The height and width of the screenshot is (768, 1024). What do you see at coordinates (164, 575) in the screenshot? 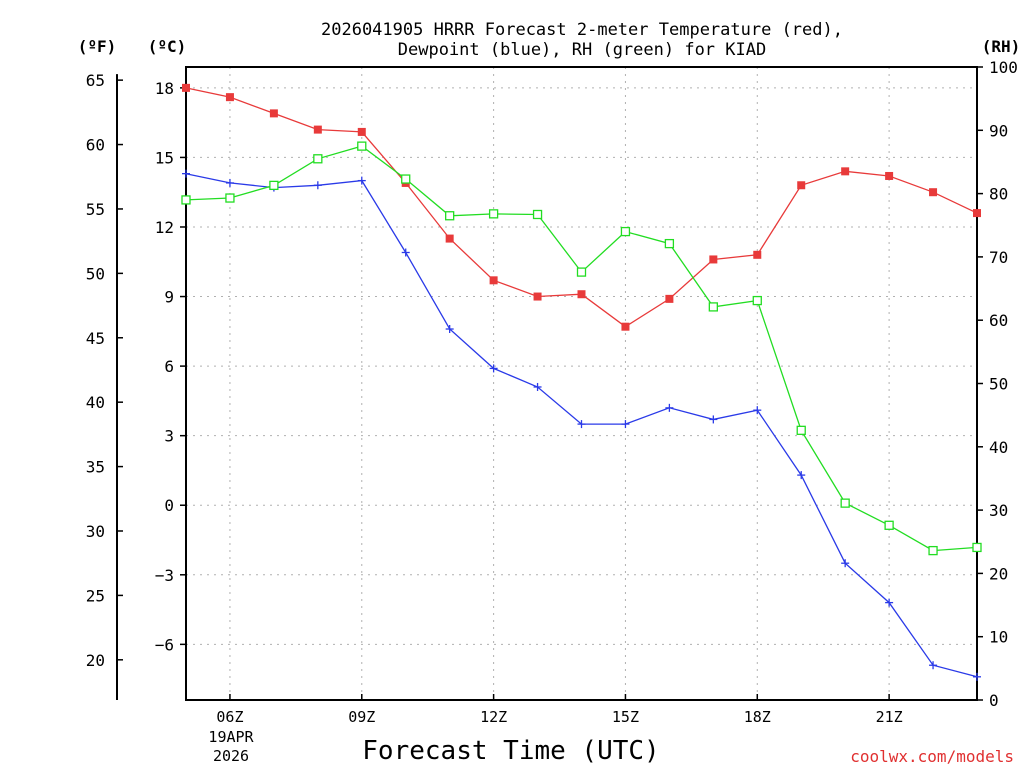
I see `celsius-tick-label: −3` at bounding box center [164, 575].